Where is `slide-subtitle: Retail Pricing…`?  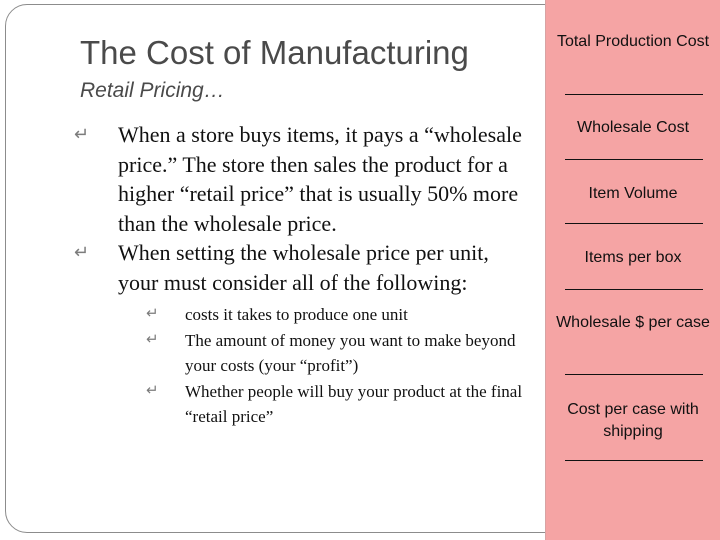 slide-subtitle: Retail Pricing… is located at coordinates (152, 90).